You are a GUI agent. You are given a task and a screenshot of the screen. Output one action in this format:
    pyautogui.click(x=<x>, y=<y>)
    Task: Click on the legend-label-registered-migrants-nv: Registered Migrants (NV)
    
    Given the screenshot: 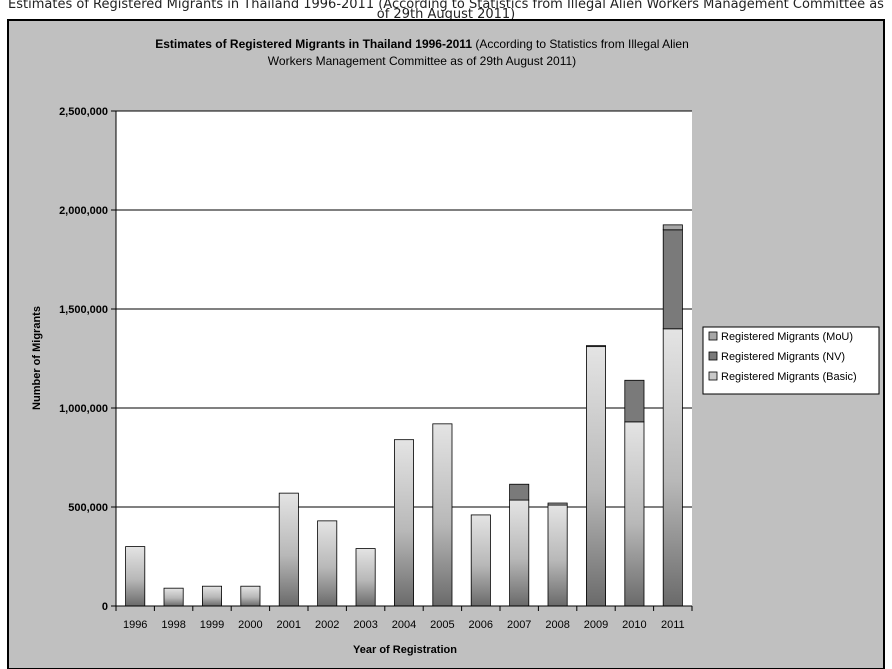 What is the action you would take?
    pyautogui.click(x=783, y=357)
    